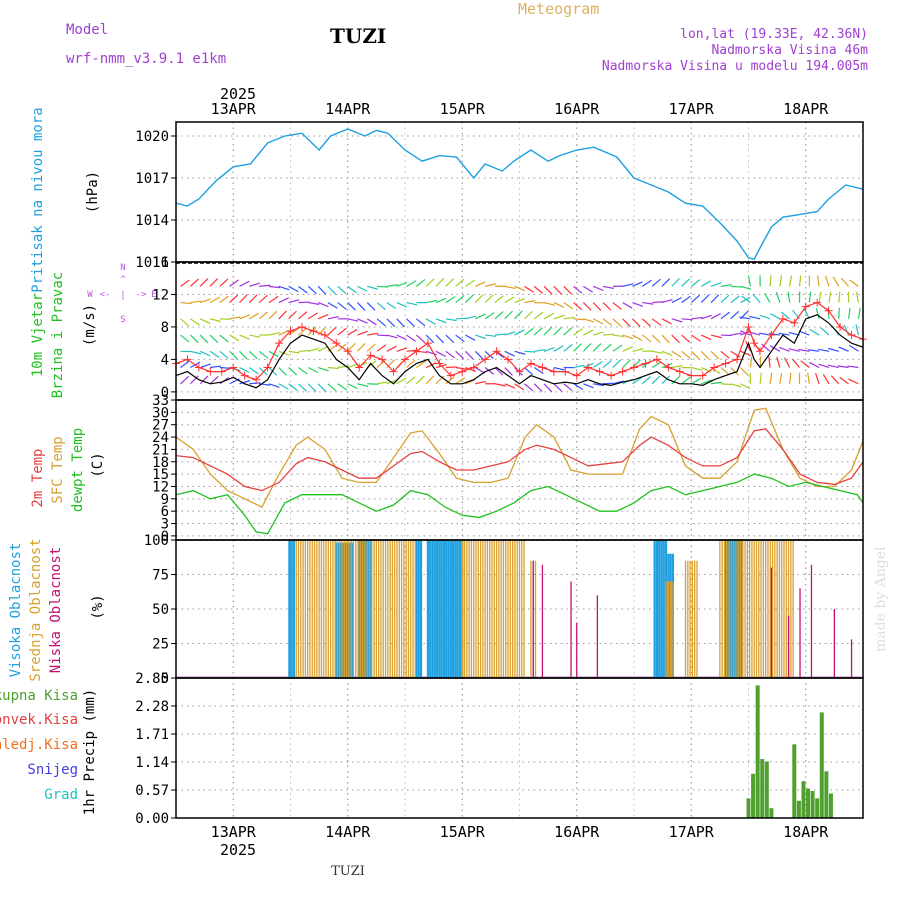  Describe the element at coordinates (152, 763) in the screenshot. I see `y-tick-label: 1.14` at that location.